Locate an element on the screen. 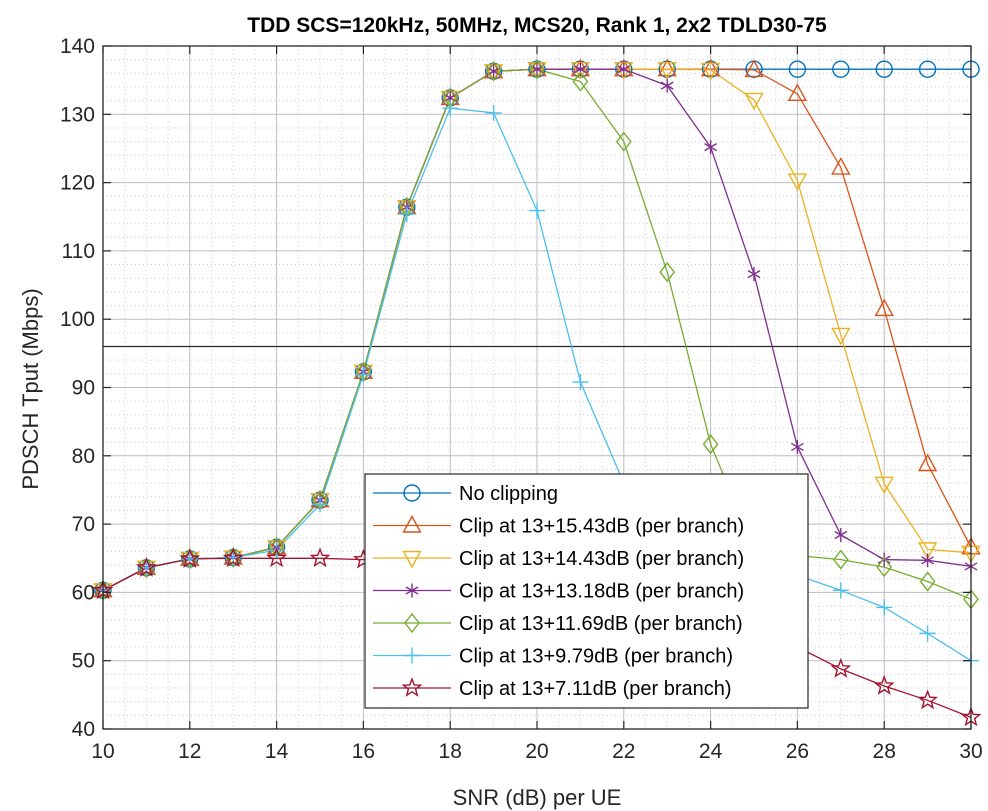 This screenshot has height=811, width=988. x-tick-label: 14 is located at coordinates (277, 751).